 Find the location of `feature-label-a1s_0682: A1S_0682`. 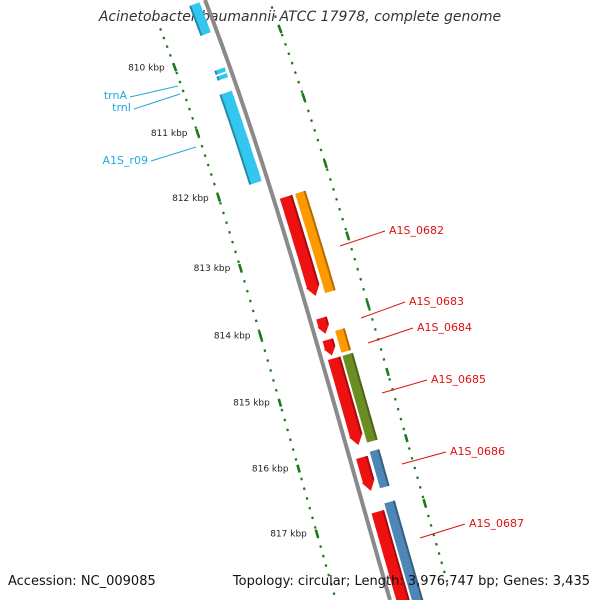

feature-label-a1s_0682: A1S_0682 is located at coordinates (416, 230).